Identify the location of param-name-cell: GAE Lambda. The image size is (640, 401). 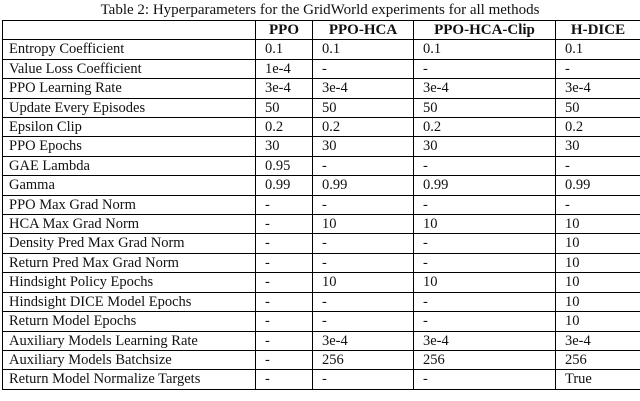
(129, 166).